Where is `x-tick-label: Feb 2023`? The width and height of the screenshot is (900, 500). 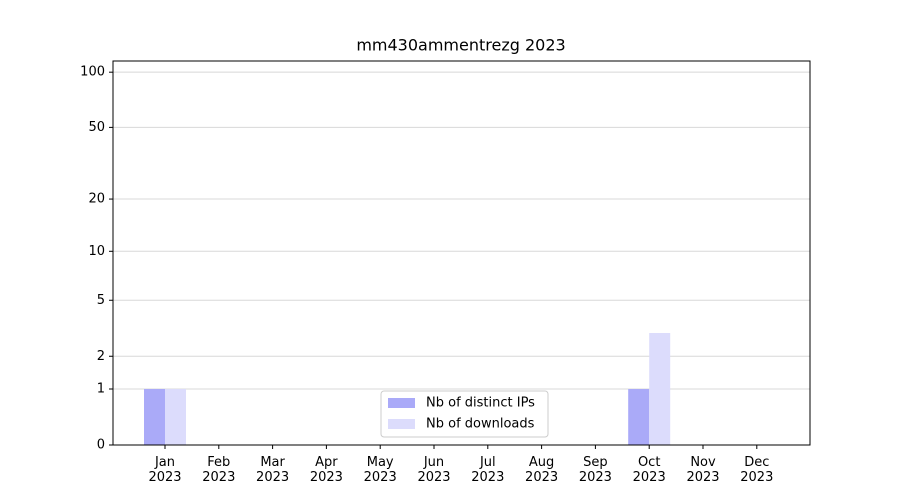 x-tick-label: Feb 2023 is located at coordinates (218, 470).